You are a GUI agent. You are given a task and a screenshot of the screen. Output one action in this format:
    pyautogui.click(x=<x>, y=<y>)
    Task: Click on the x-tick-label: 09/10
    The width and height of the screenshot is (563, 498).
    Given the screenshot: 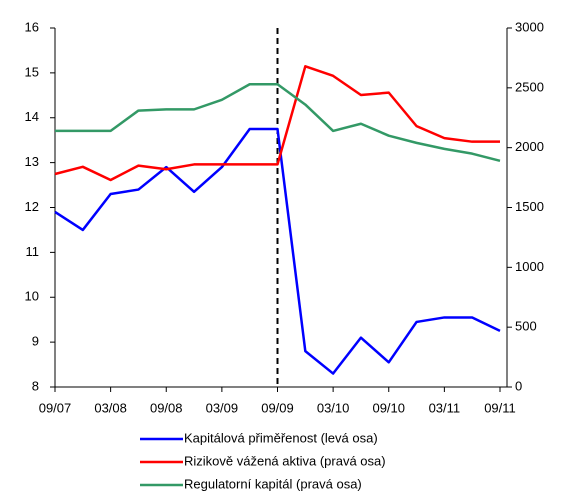 What is the action you would take?
    pyautogui.click(x=388, y=407)
    